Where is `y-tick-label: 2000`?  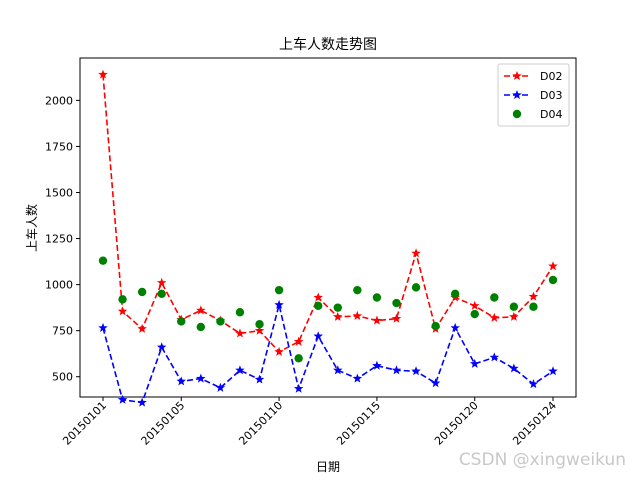 y-tick-label: 2000 is located at coordinates (59, 100).